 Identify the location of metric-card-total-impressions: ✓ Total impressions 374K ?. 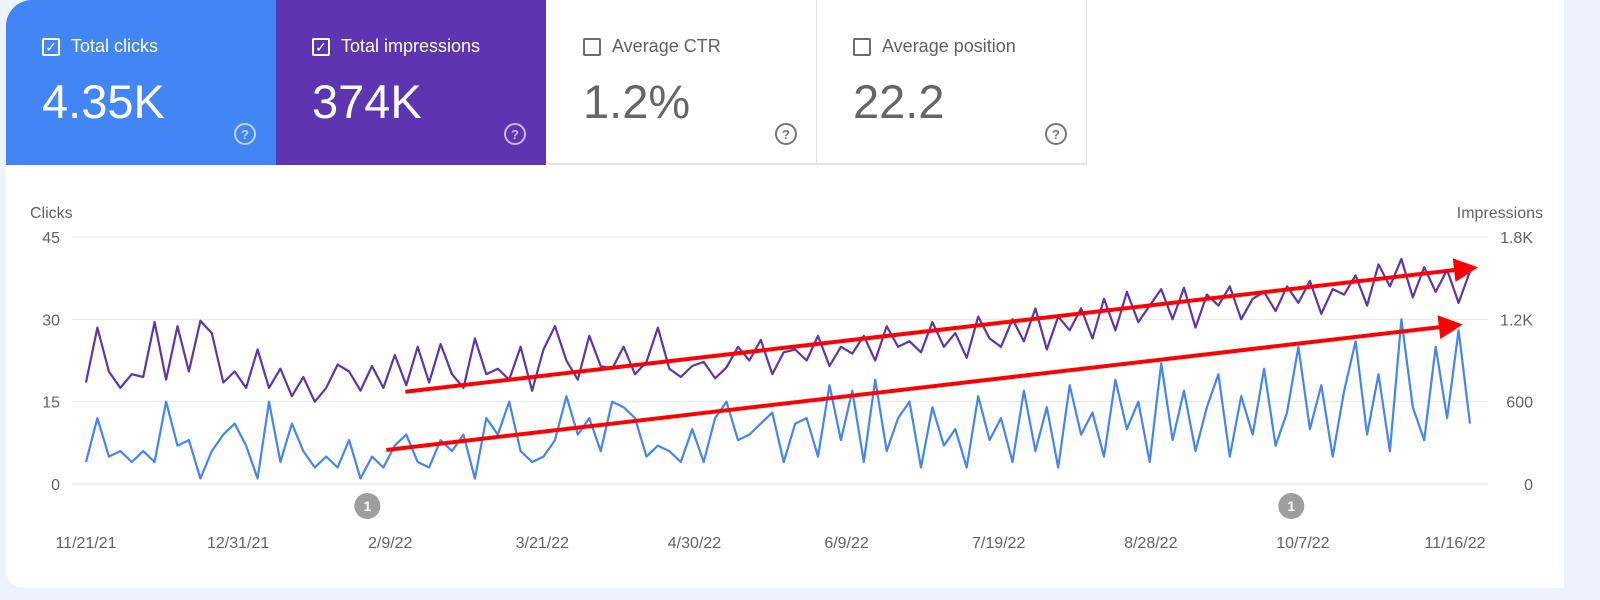
(411, 82).